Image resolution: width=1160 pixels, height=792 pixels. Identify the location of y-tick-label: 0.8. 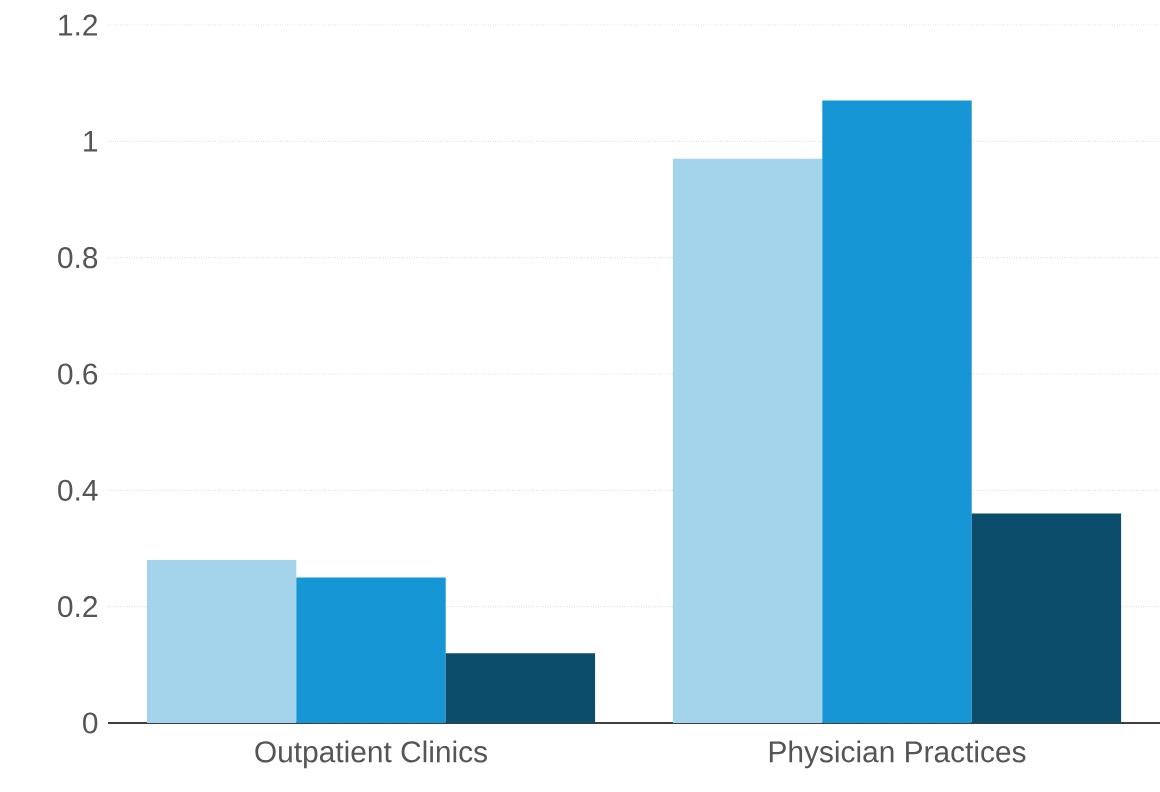
(78, 258).